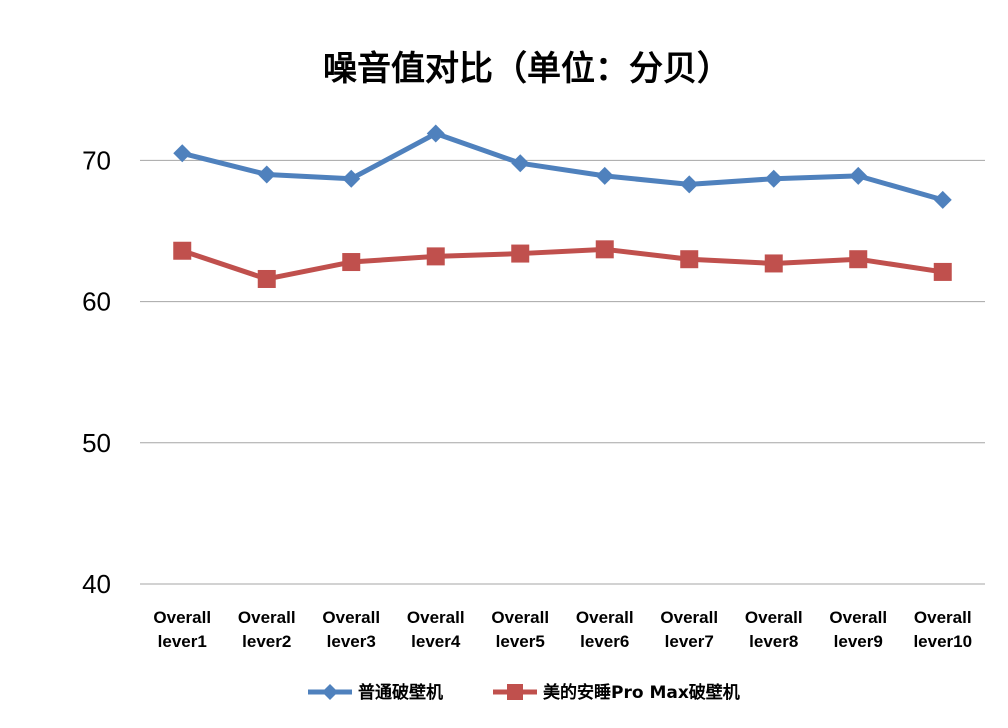 This screenshot has height=728, width=1008. I want to click on x-tick-label: Overall lever5, so click(520, 629).